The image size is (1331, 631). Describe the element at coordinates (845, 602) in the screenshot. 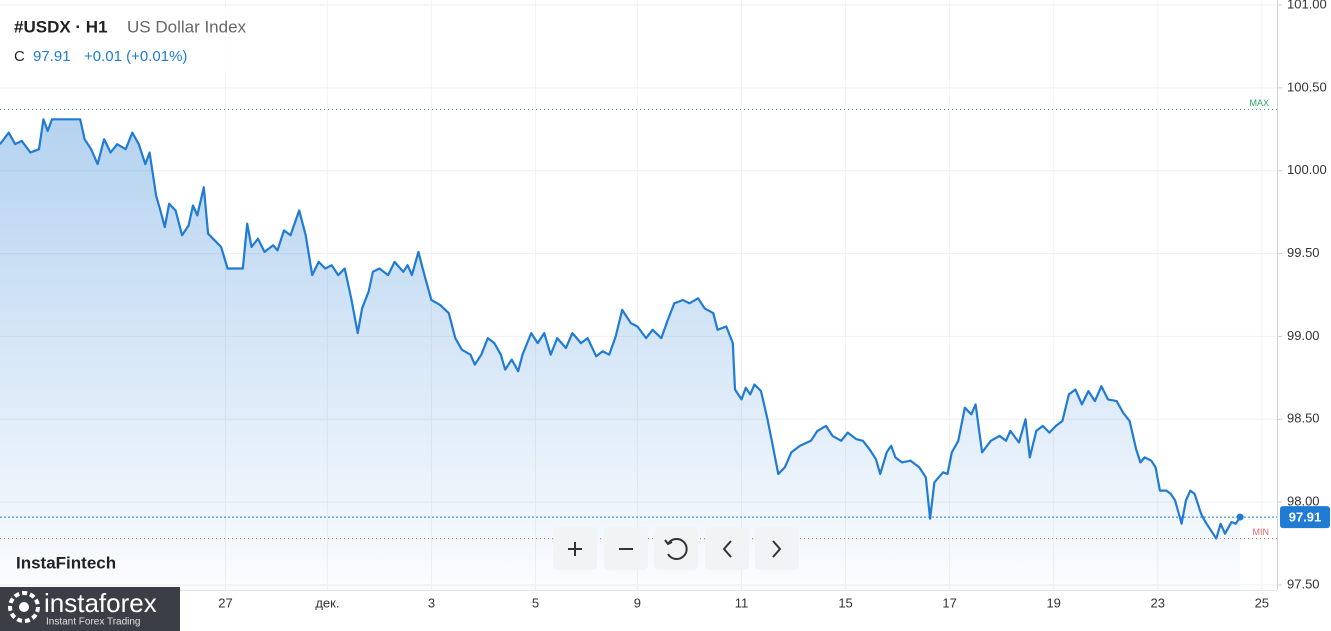

I see `x-tick-label: 15` at that location.